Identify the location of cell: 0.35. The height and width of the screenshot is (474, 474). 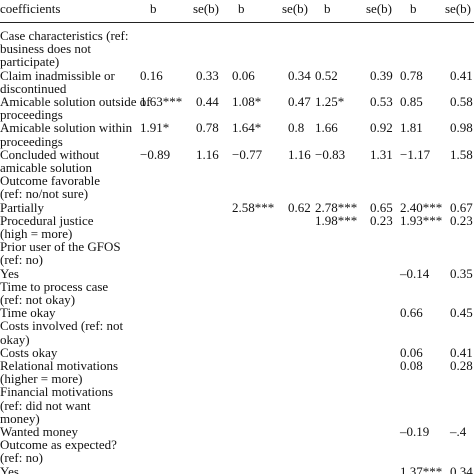
(461, 273).